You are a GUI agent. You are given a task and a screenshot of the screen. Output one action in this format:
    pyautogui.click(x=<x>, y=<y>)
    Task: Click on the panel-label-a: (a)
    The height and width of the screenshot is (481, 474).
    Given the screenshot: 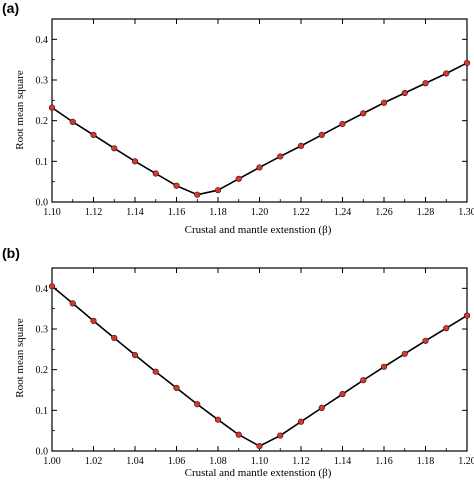 What is the action you would take?
    pyautogui.click(x=10, y=8)
    